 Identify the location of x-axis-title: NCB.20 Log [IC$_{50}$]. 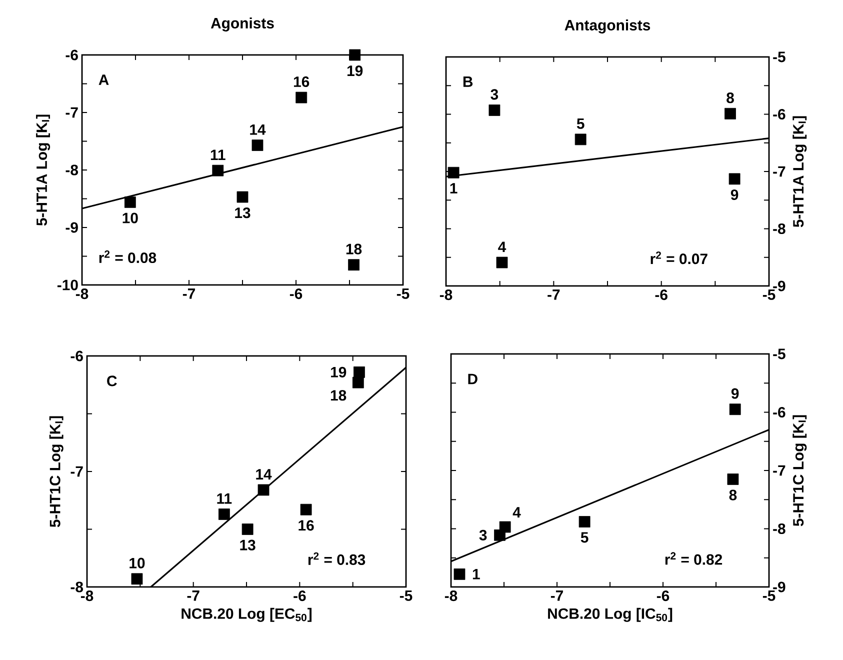
(610, 615).